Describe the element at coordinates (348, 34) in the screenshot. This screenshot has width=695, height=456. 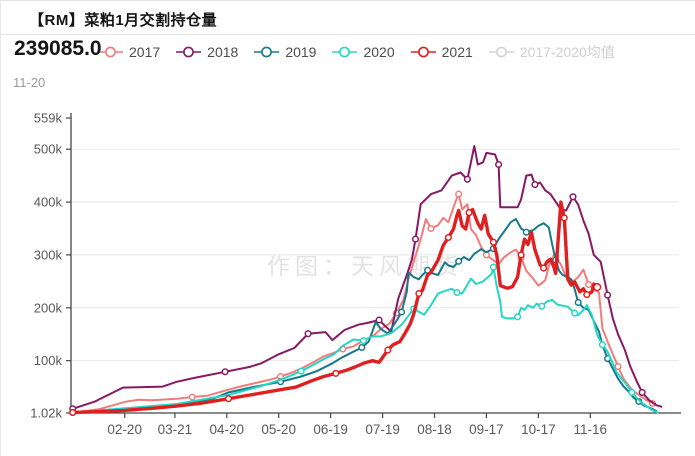
I see `title-separator` at that location.